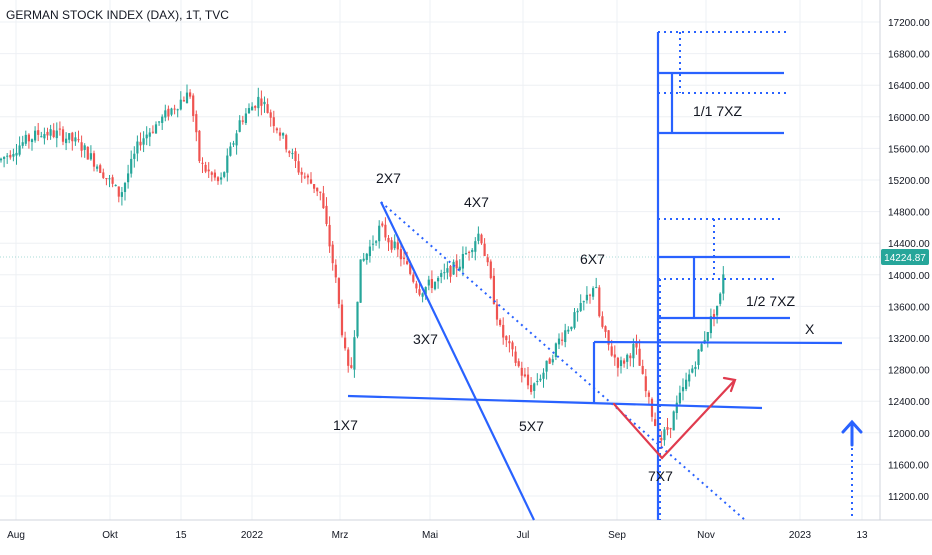 Image resolution: width=932 pixels, height=555 pixels. I want to click on y-tick-label: 14400.00, so click(909, 244).